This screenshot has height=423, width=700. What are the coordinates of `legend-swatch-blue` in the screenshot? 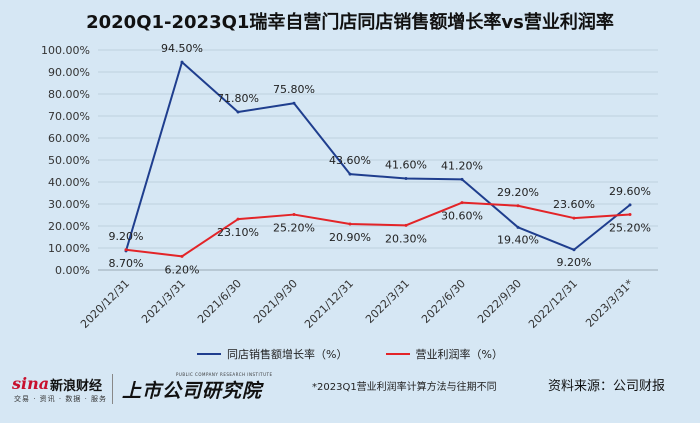 It's located at (209, 354).